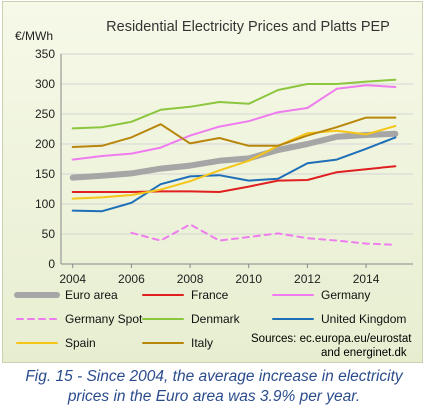  Describe the element at coordinates (234, 155) in the screenshot. I see `series-line-euro-area` at that location.